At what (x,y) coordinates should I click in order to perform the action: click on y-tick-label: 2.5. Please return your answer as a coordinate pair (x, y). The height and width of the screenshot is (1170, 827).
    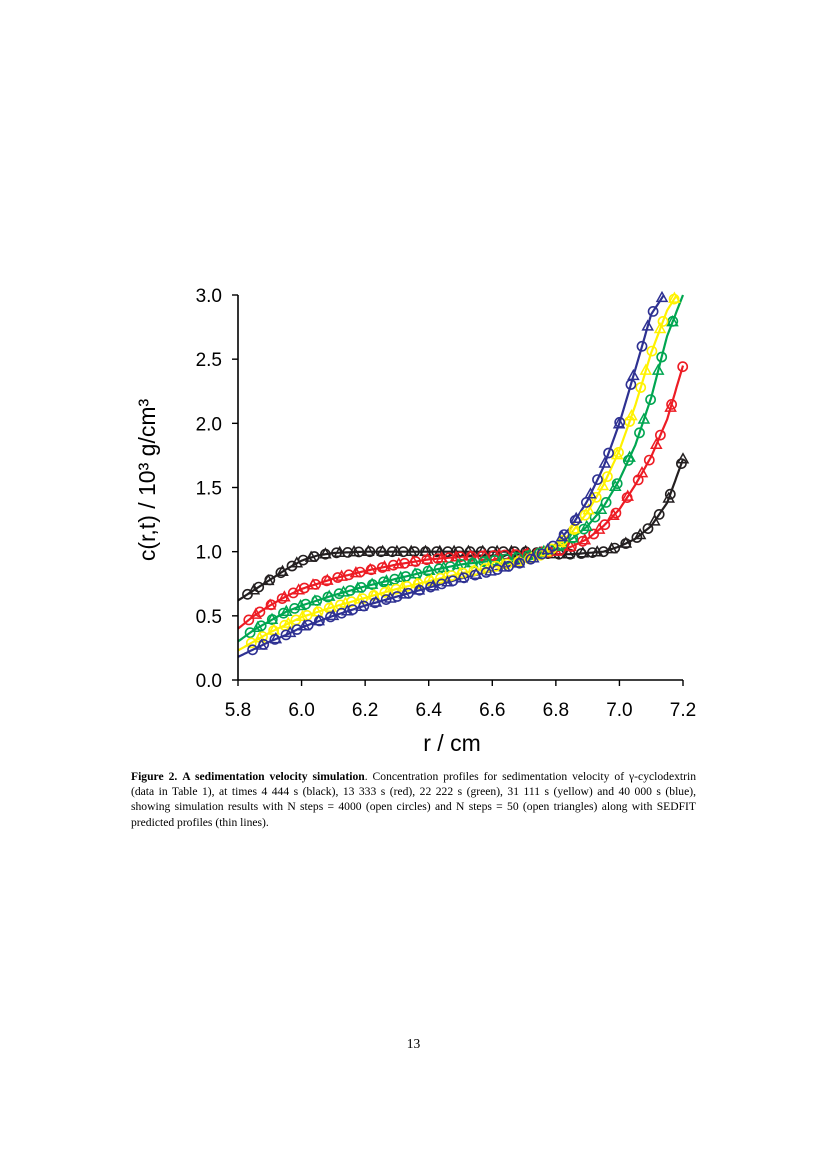
    Looking at the image, I should click on (209, 360).